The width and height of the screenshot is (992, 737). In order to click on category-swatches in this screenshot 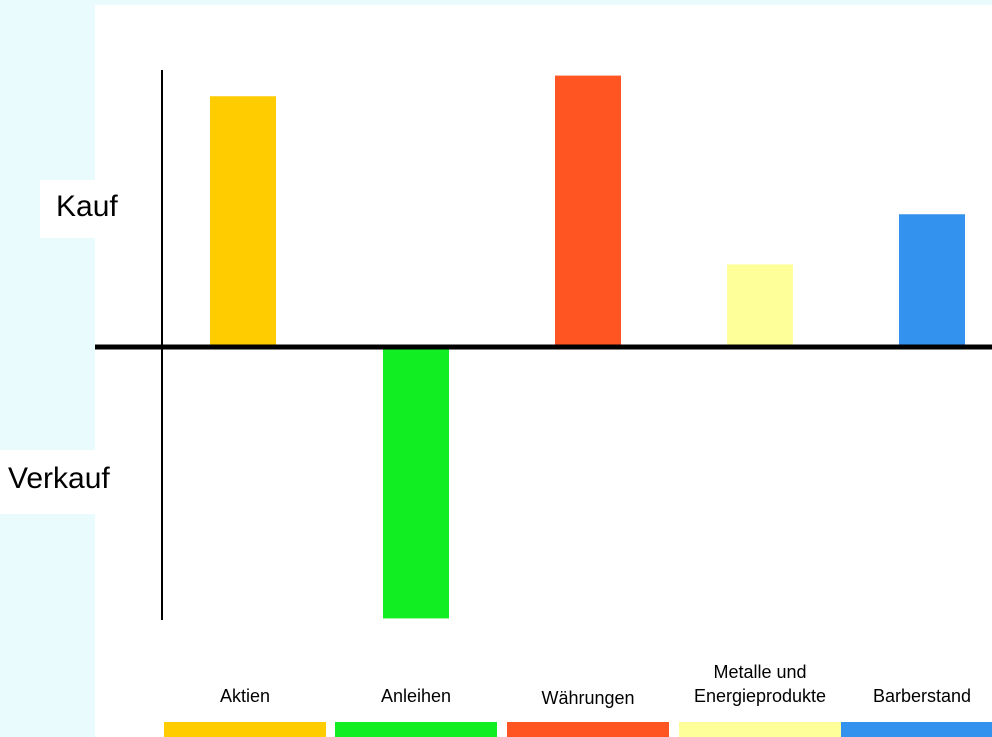, I will do `click(578, 729)`.